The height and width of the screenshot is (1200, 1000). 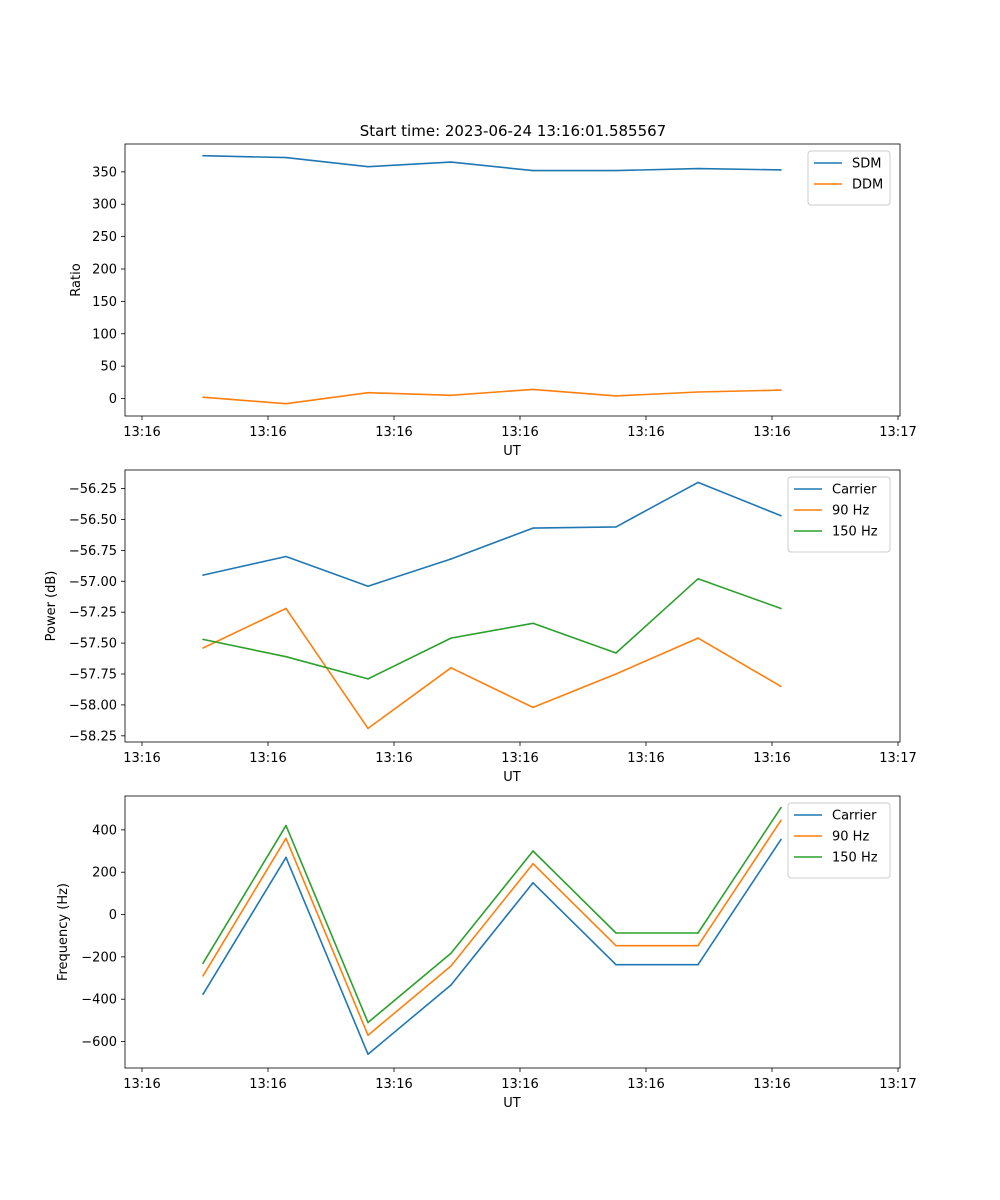 I want to click on figure-title: Start time: 2023-06-24 13:16:01.585567, so click(x=513, y=131).